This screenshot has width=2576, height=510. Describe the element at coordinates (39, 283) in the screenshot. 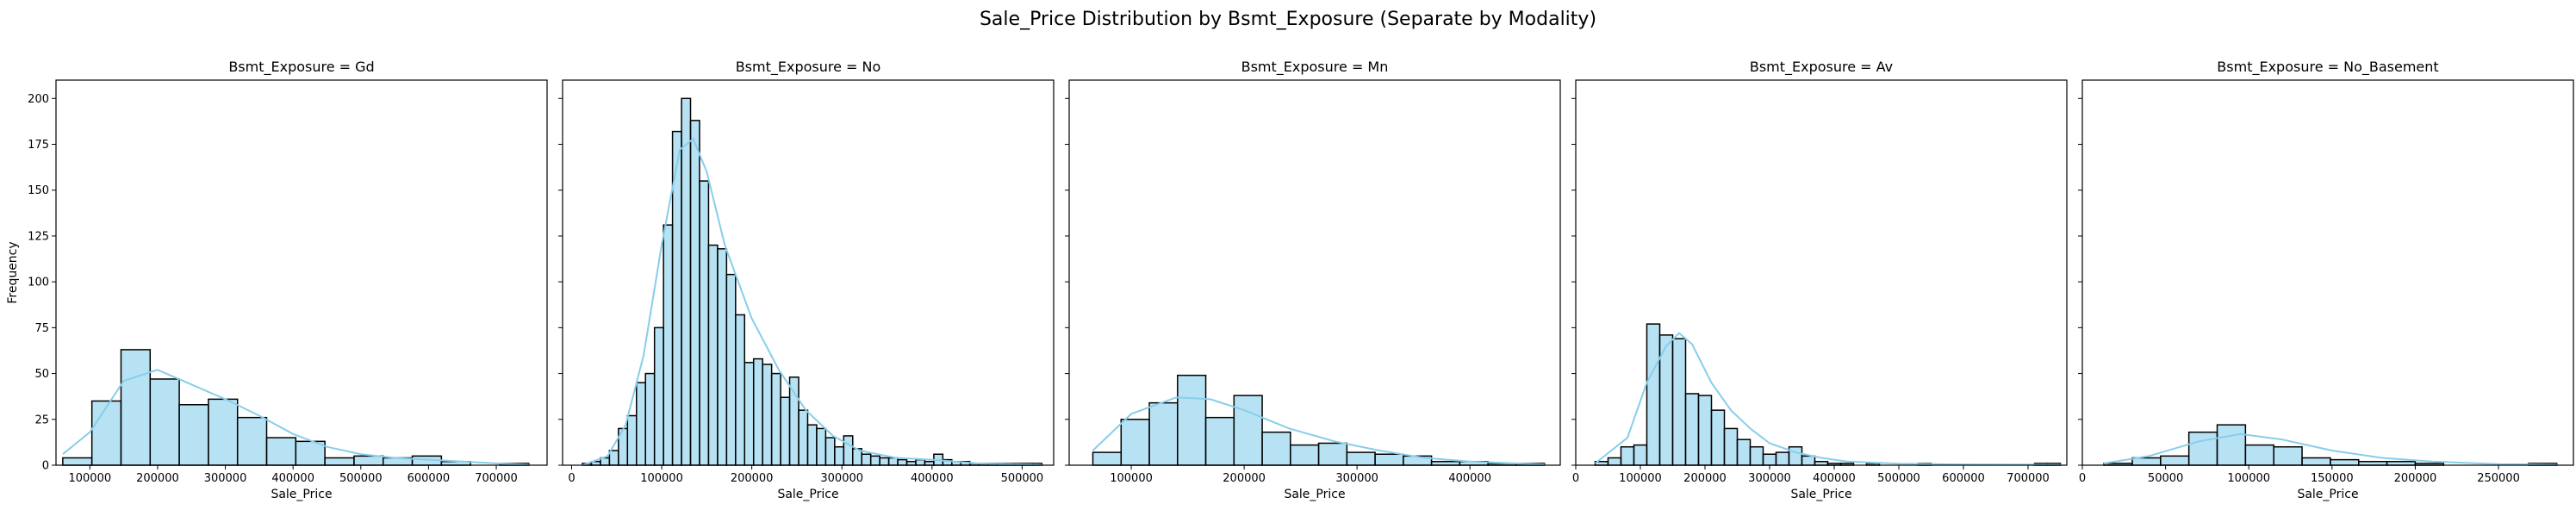

I see `y-tick-label: 100` at that location.